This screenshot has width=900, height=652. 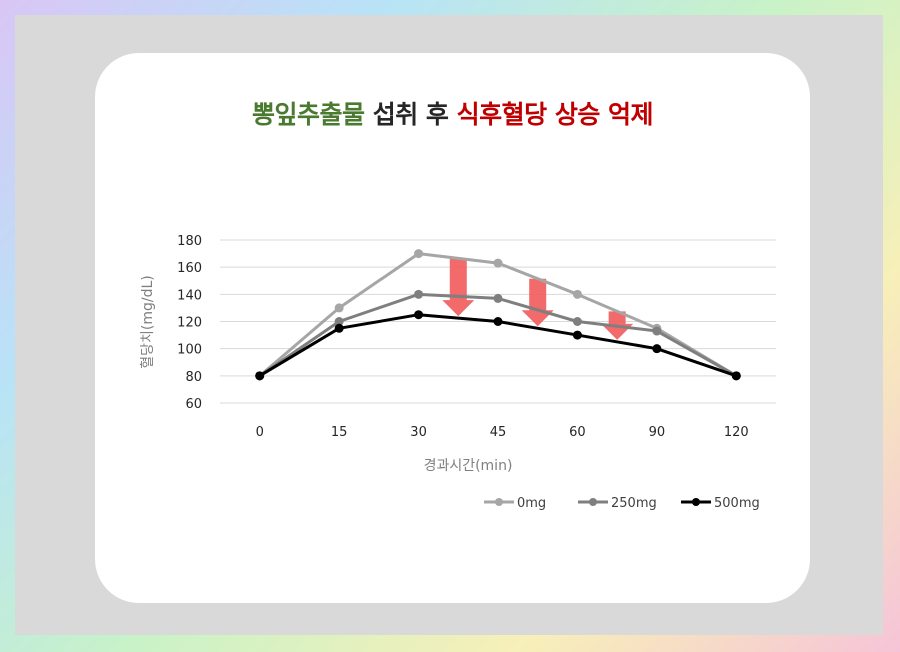 I want to click on chart-title: 뽕잎추출물 섭취 후 식후혈당 상승 억제, so click(x=452, y=113).